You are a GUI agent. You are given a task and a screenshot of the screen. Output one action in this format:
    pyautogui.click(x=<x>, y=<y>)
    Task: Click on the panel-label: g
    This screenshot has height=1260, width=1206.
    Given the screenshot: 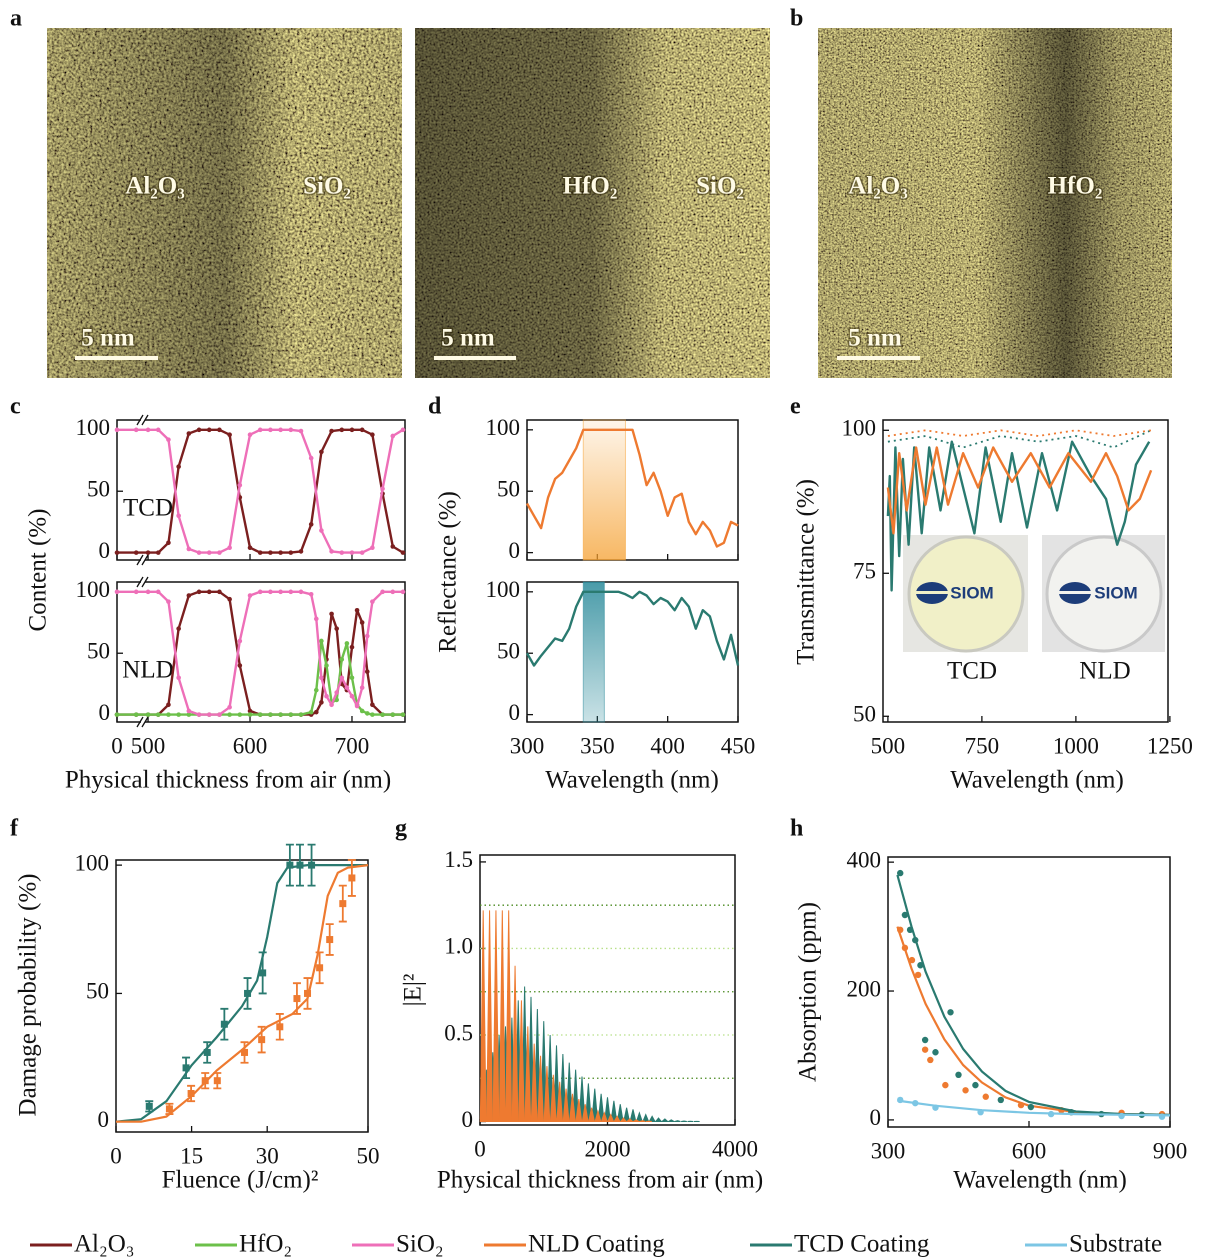 What is the action you would take?
    pyautogui.click(x=401, y=829)
    